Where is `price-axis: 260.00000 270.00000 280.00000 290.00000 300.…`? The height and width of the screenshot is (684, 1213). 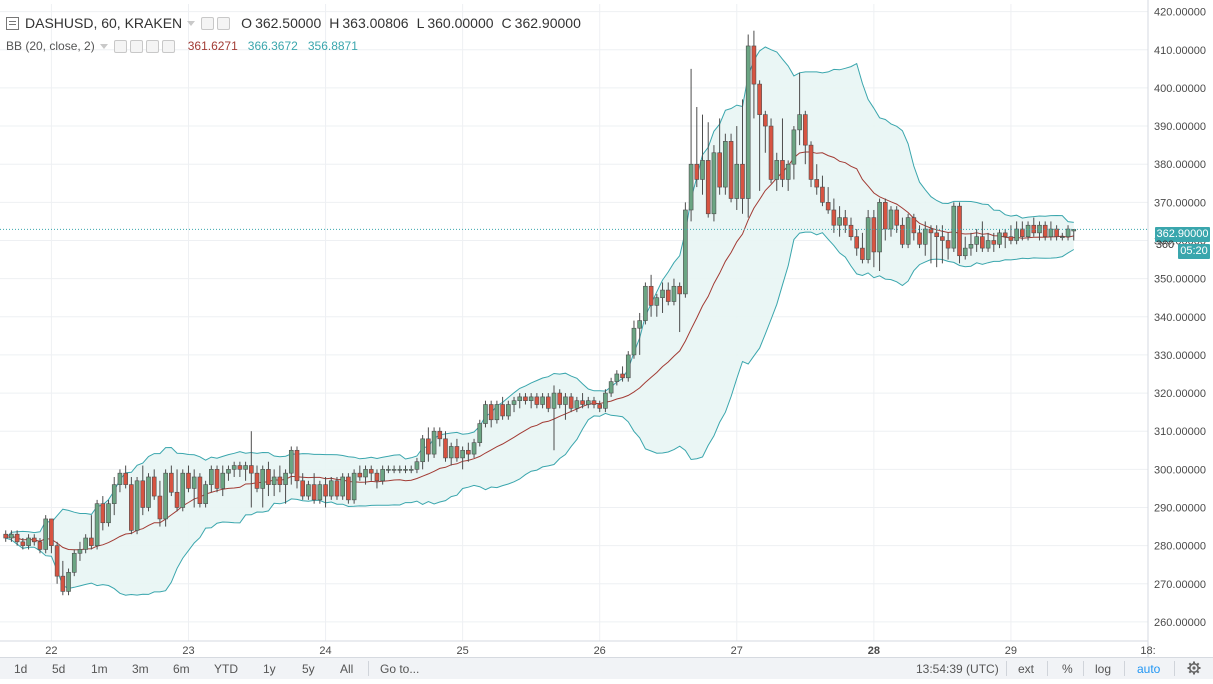 price-axis: 260.00000 270.00000 280.00000 290.00000 300.… is located at coordinates (1176, 328).